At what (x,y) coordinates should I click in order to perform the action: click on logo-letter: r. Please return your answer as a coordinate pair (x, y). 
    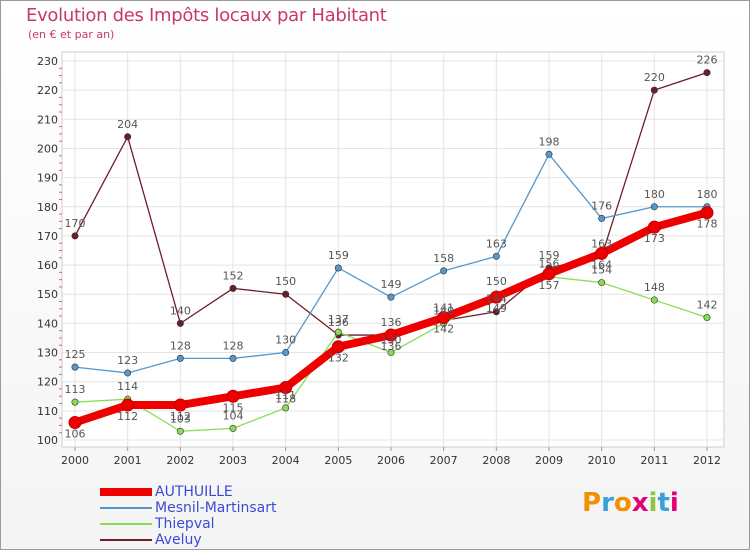
    Looking at the image, I should click on (607, 503).